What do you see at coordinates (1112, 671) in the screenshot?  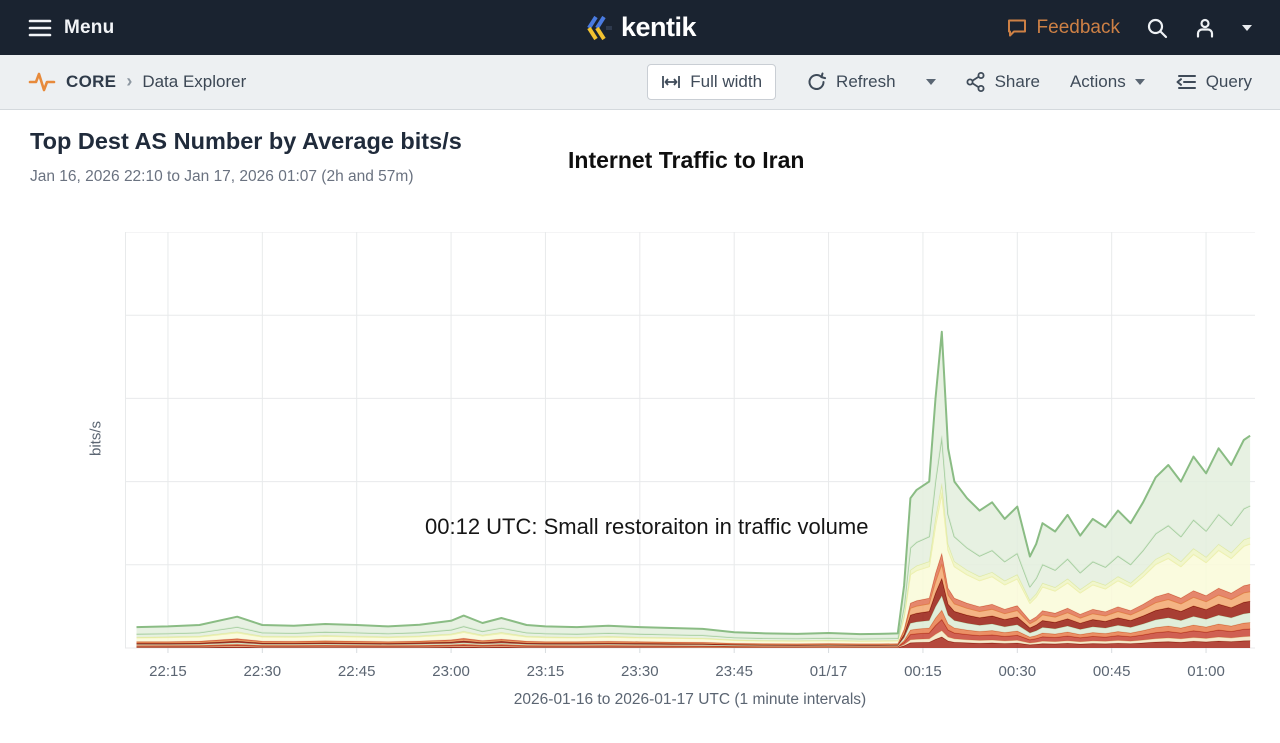 I see `svg-text: 00:45` at bounding box center [1112, 671].